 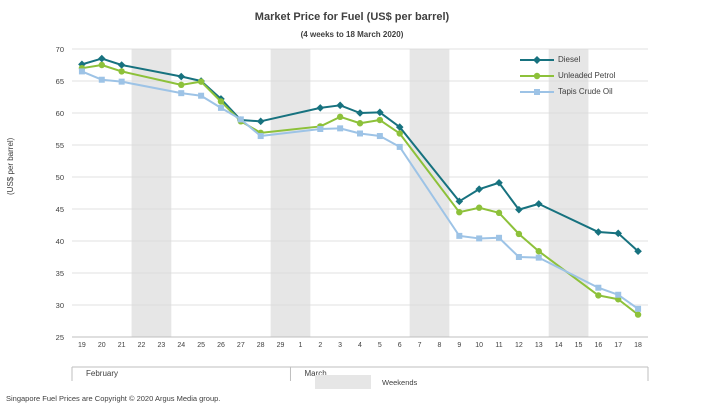 I want to click on x-tick-label: 2, so click(x=320, y=345).